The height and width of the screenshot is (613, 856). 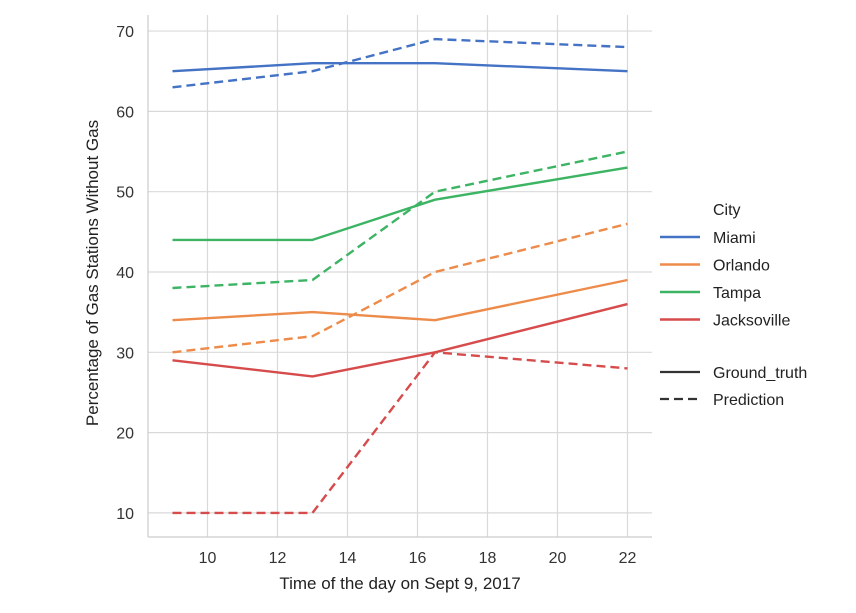 What do you see at coordinates (125, 193) in the screenshot?
I see `y-tick-label: 50` at bounding box center [125, 193].